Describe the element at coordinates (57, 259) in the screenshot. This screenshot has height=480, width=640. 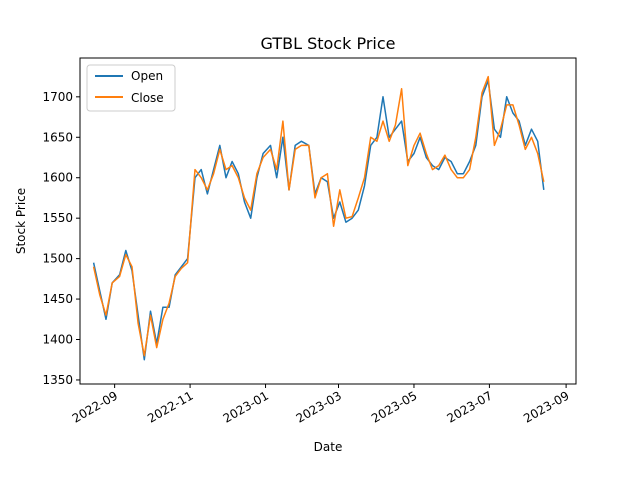
I see `y-tick-label: 1500` at that location.